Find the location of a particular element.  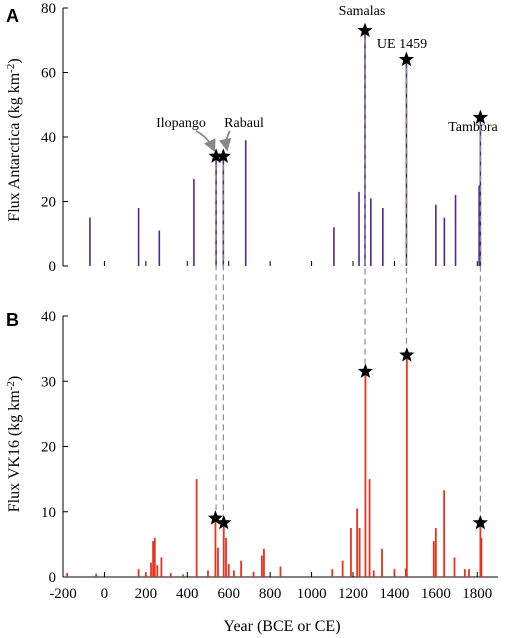

panel-a-y-tick-label: 40 is located at coordinates (48, 138).